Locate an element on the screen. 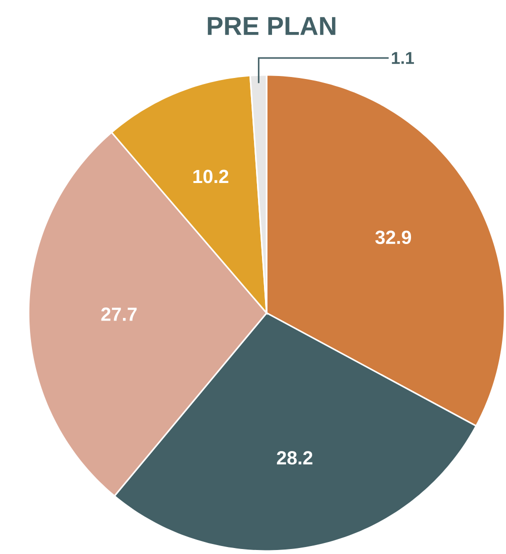 This screenshot has width=506, height=554. data-label: 28.2 is located at coordinates (295, 458).